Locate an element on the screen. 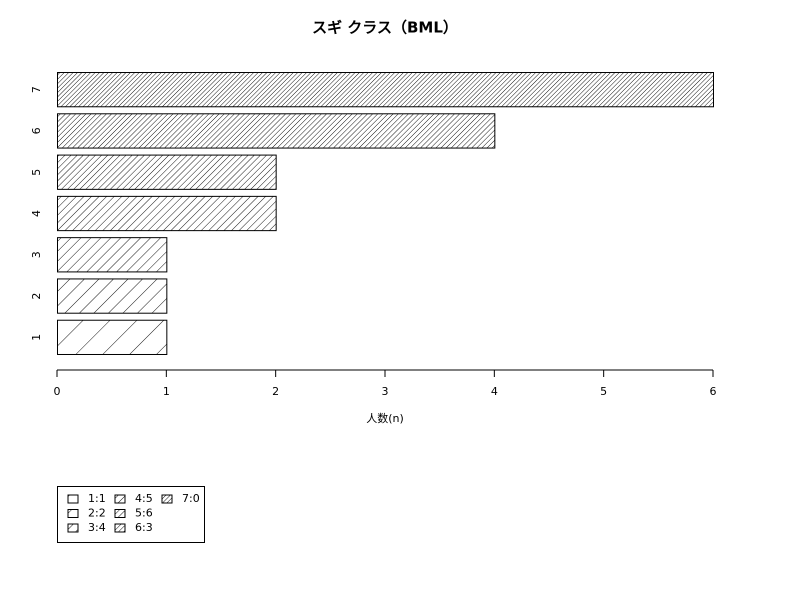 Image resolution: width=800 pixels, height=600 pixels. x-axis-label: 人数(n) is located at coordinates (385, 418).